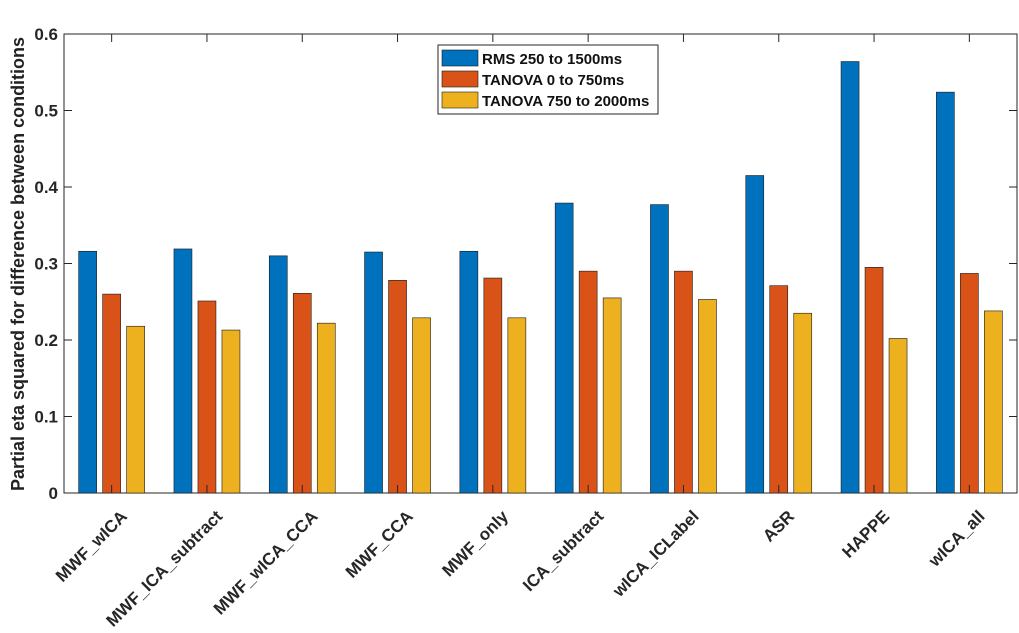 The width and height of the screenshot is (1019, 633). What do you see at coordinates (266, 563) in the screenshot?
I see `x-tick-label: MWF_wICA_CCA` at bounding box center [266, 563].